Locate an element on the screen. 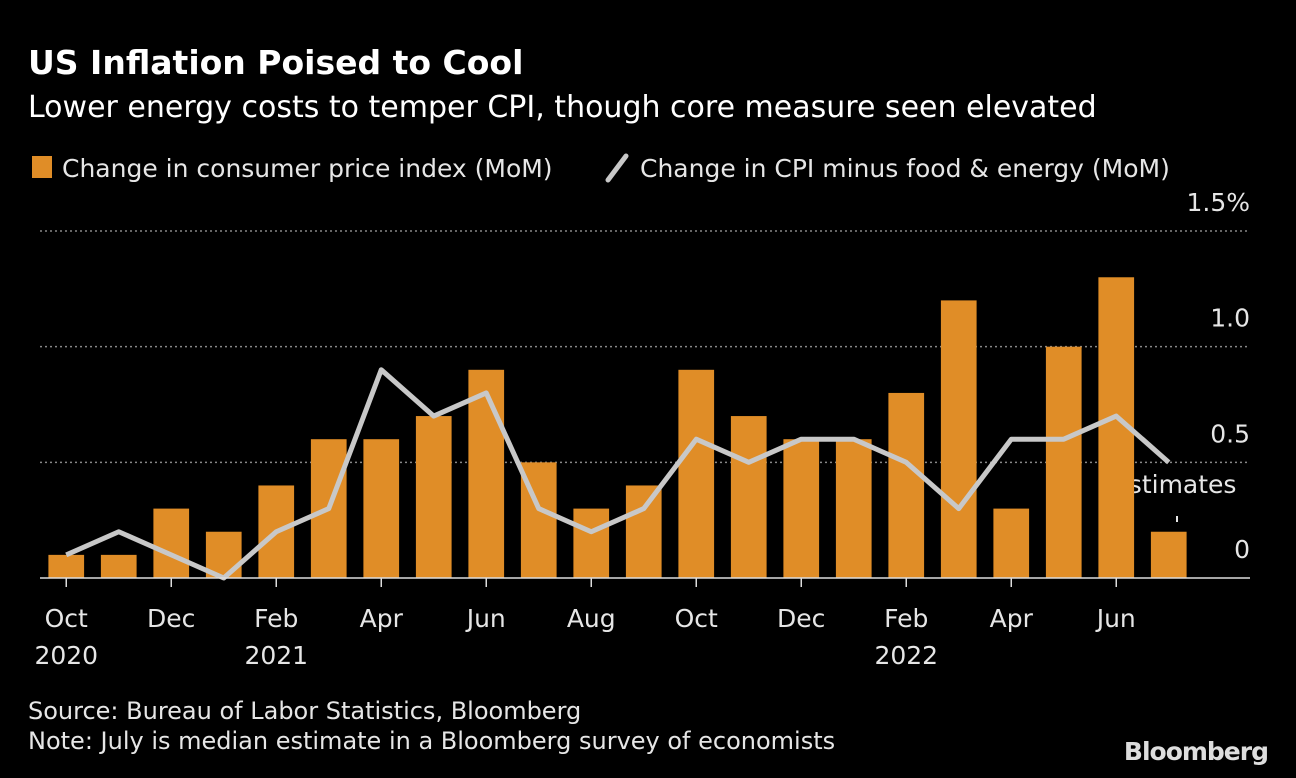  x-year-label: 2022 is located at coordinates (906, 655).